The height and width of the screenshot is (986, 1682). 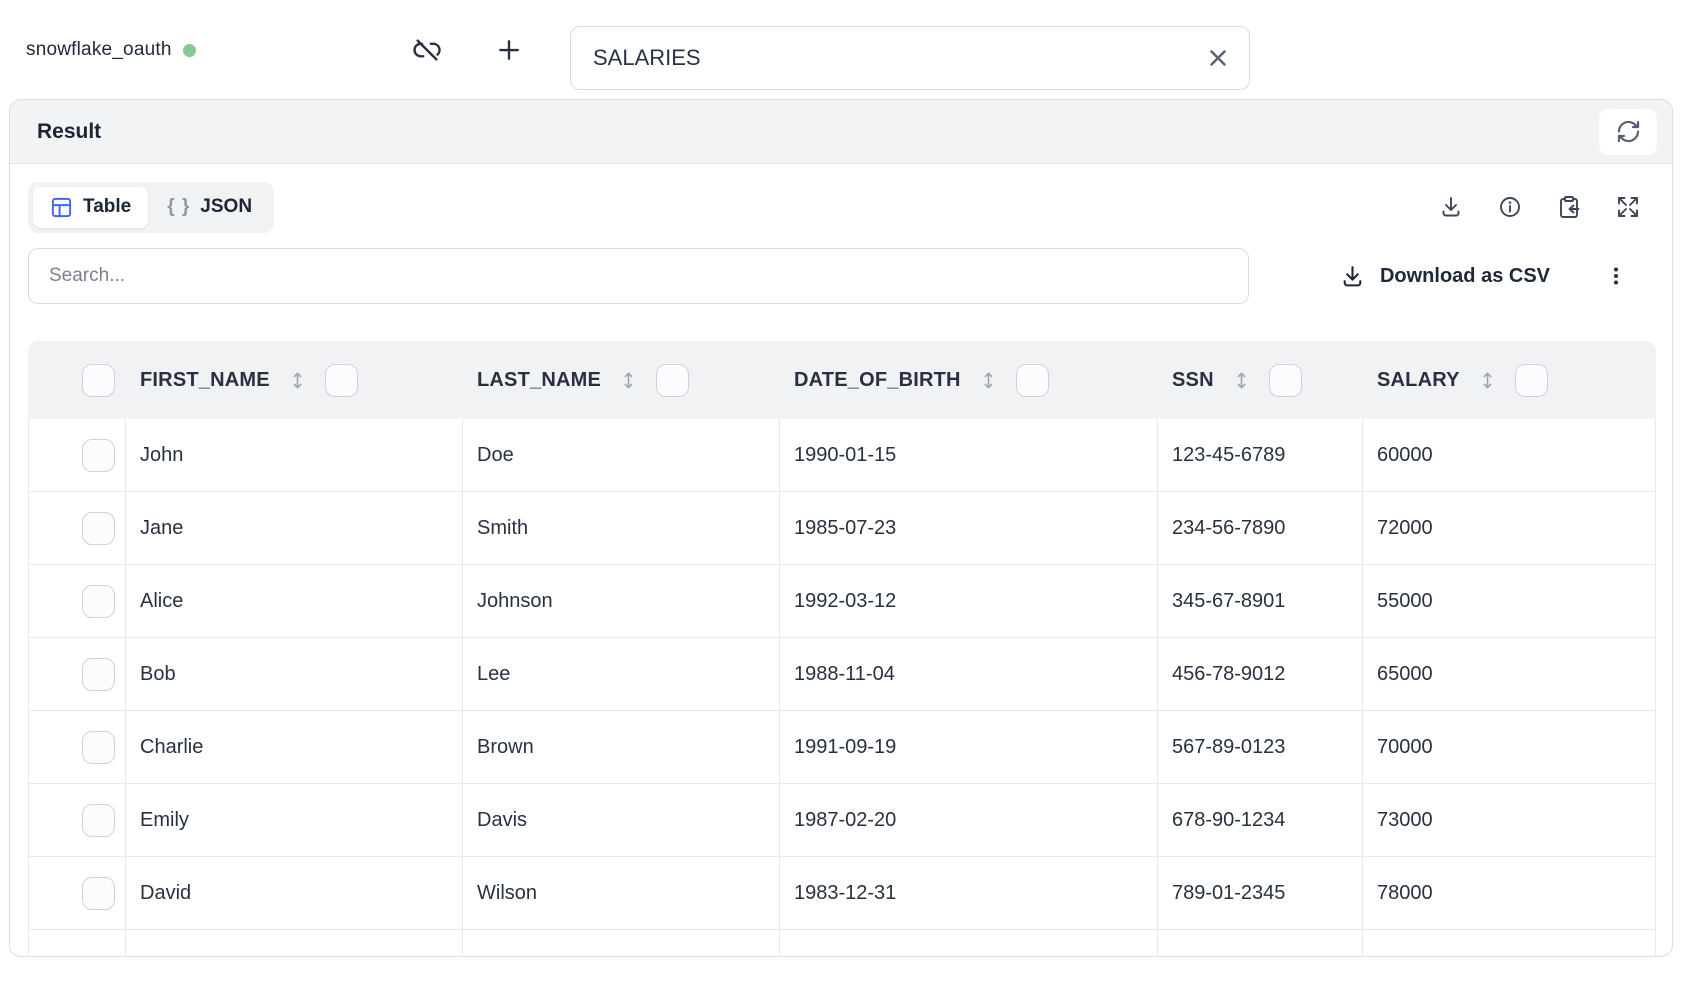 I want to click on link-off-icon, so click(x=427, y=50).